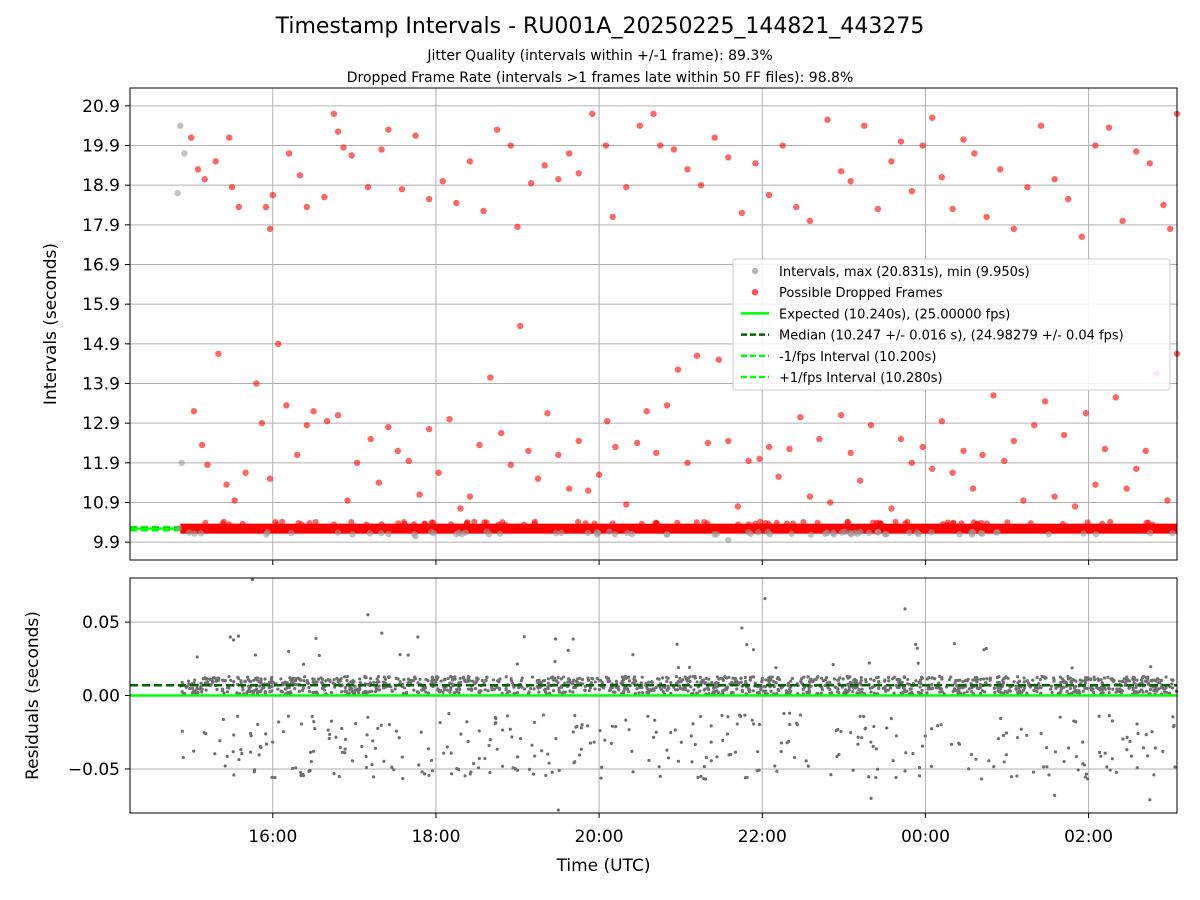 The width and height of the screenshot is (1200, 900). What do you see at coordinates (101, 503) in the screenshot?
I see `y-tick-label: 10.9` at bounding box center [101, 503].